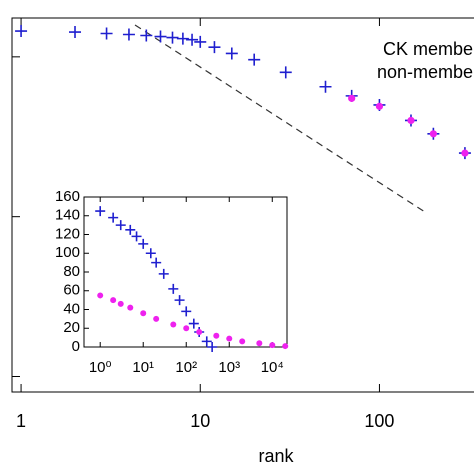  I want to click on x-axis-label: rank, so click(276, 456).